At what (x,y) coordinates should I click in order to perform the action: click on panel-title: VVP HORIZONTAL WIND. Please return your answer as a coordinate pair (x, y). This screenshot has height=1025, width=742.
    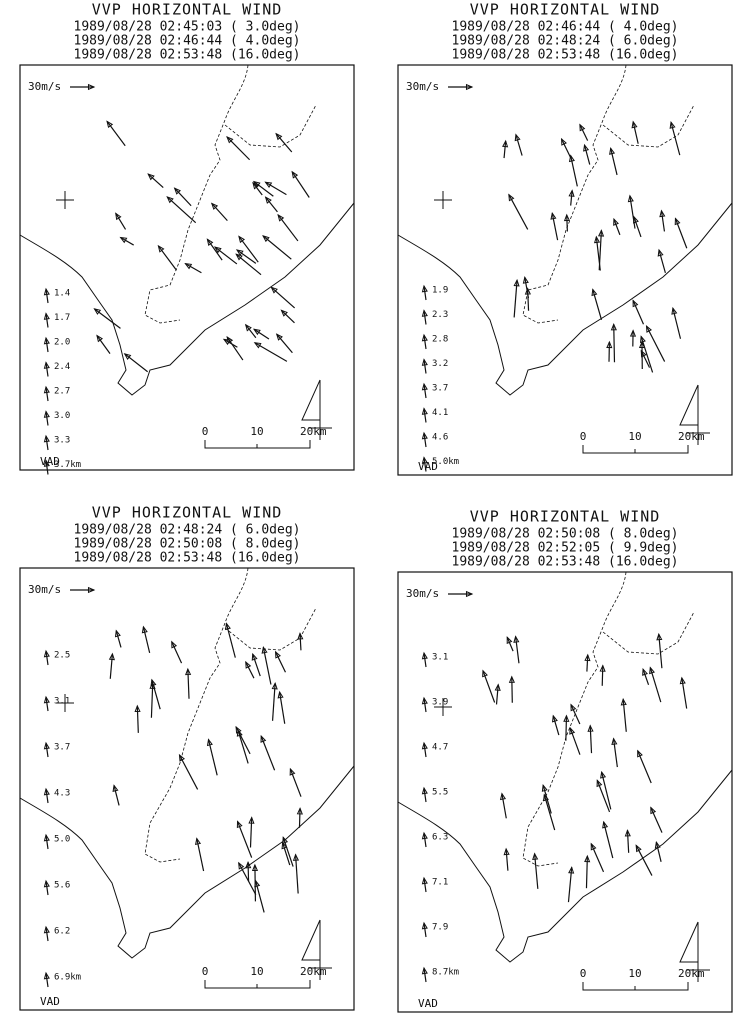
    Looking at the image, I should click on (187, 10).